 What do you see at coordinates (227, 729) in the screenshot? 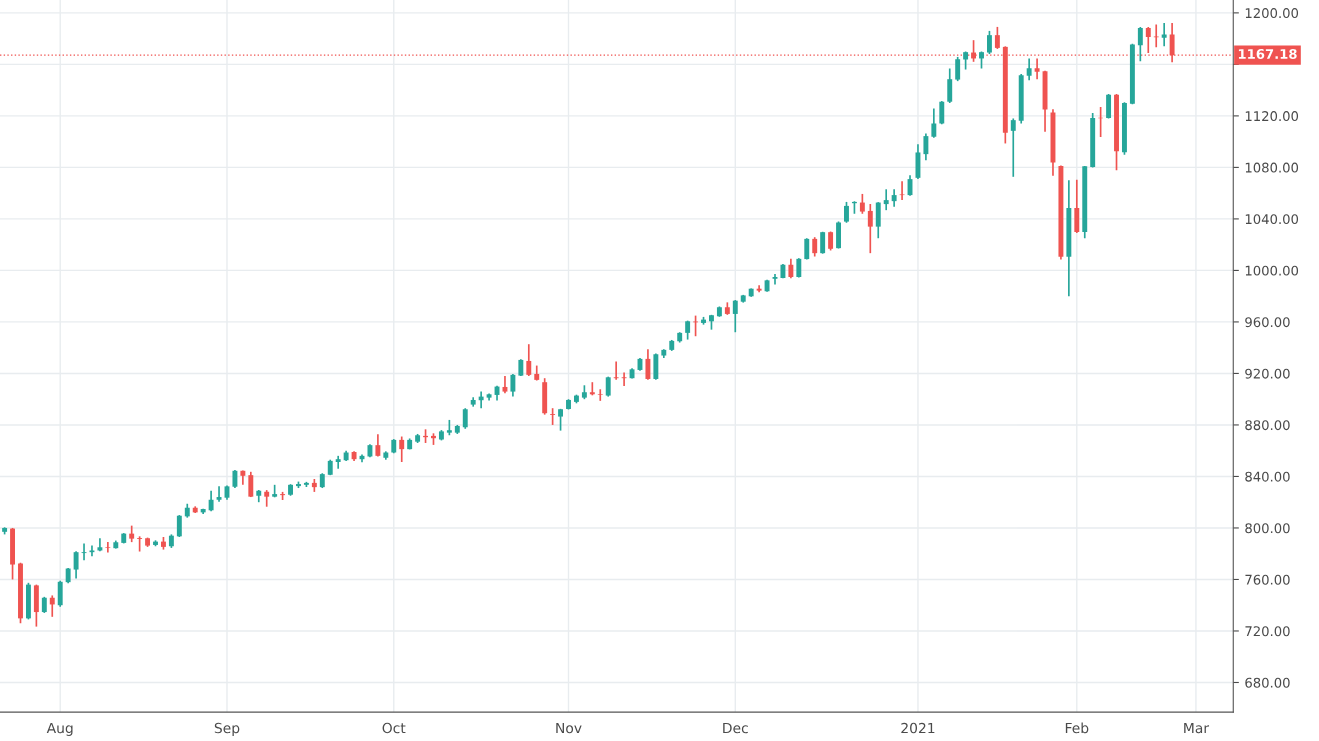
I see `x-tick-label: Sep` at bounding box center [227, 729].